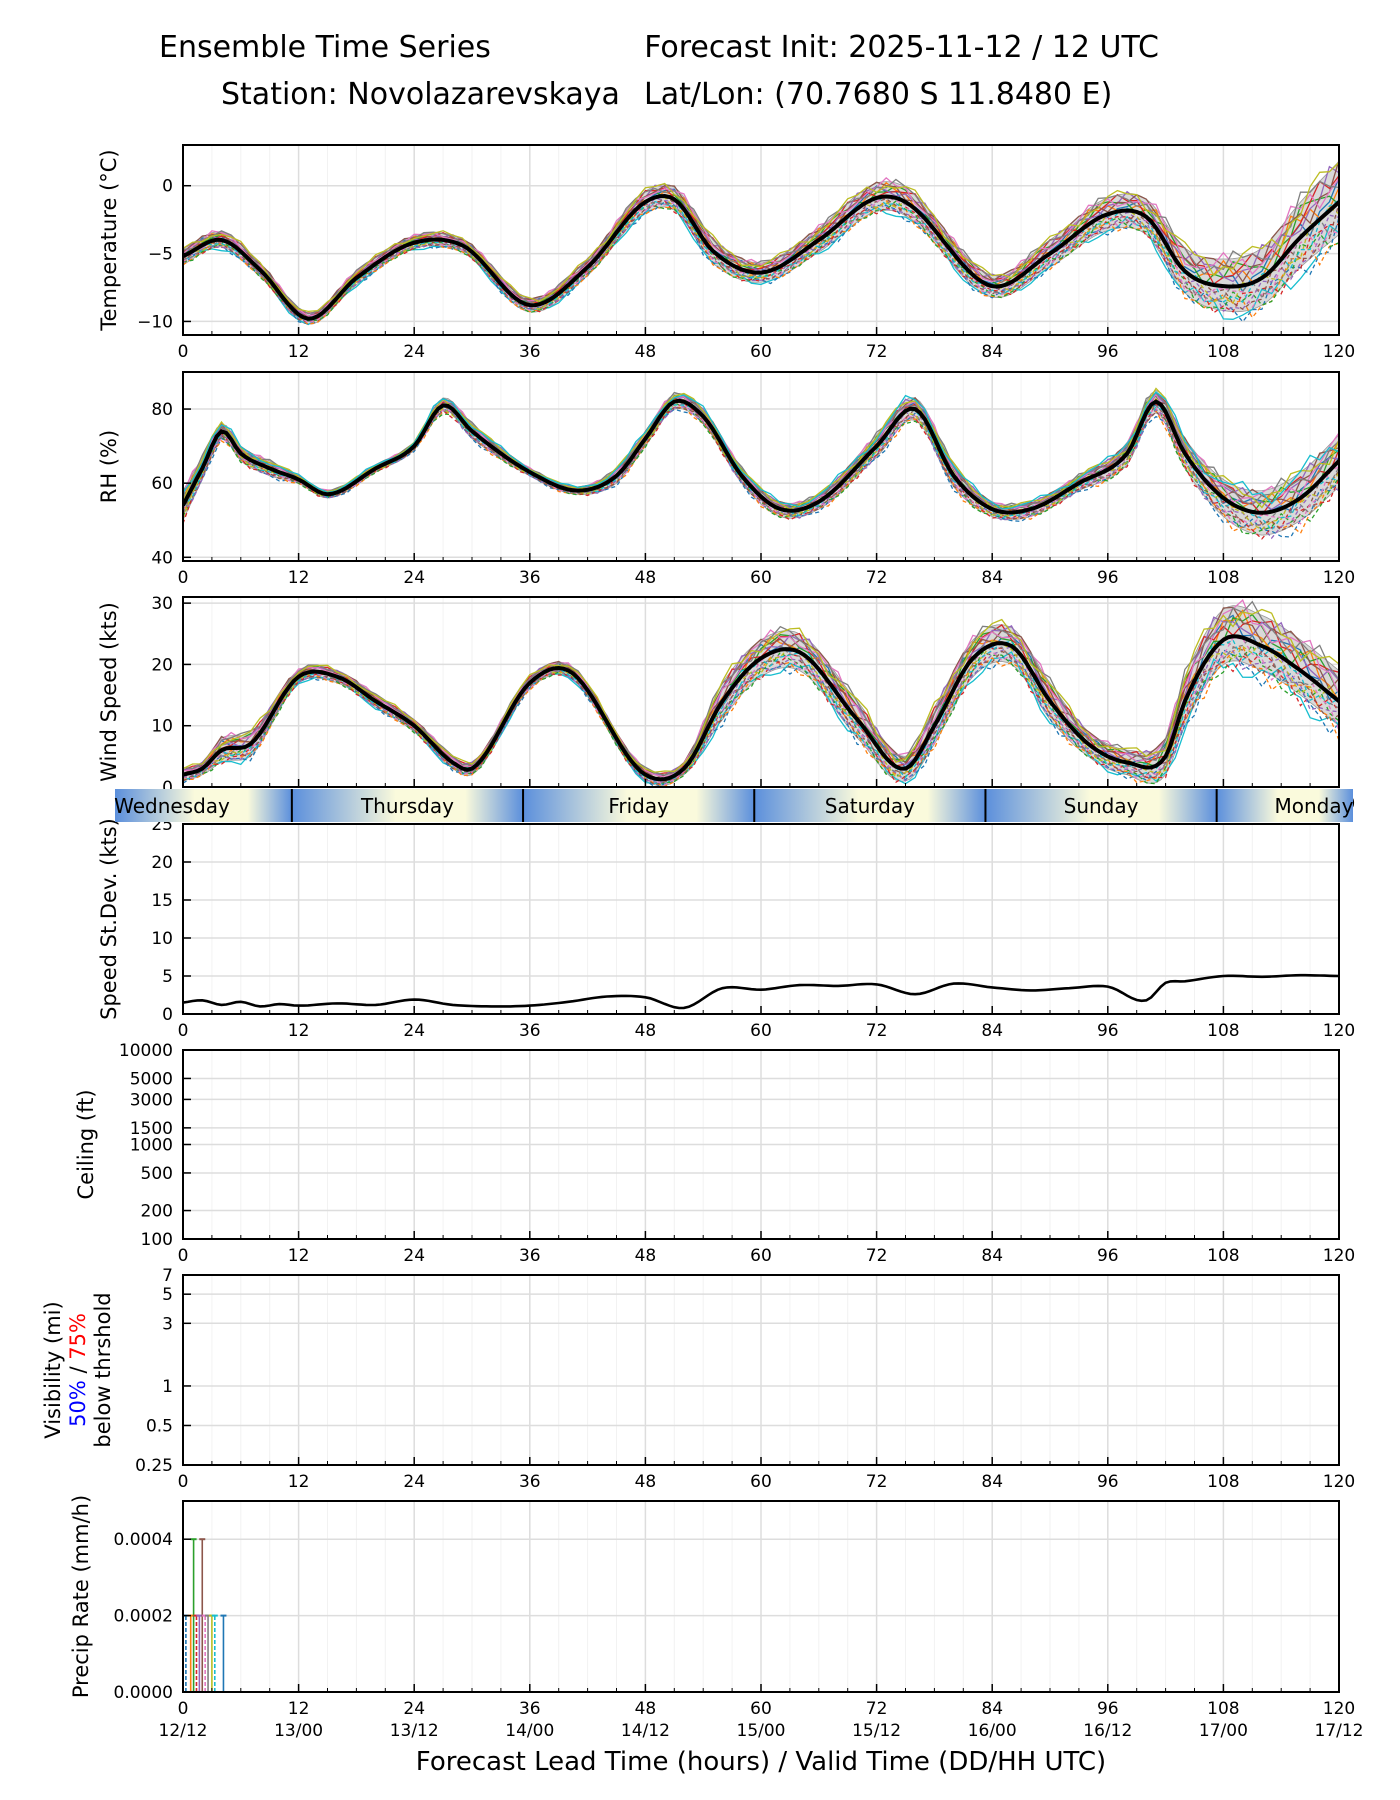 The image size is (1400, 1800). What do you see at coordinates (325, 47) in the screenshot?
I see `figure-title: Ensemble Time Series` at bounding box center [325, 47].